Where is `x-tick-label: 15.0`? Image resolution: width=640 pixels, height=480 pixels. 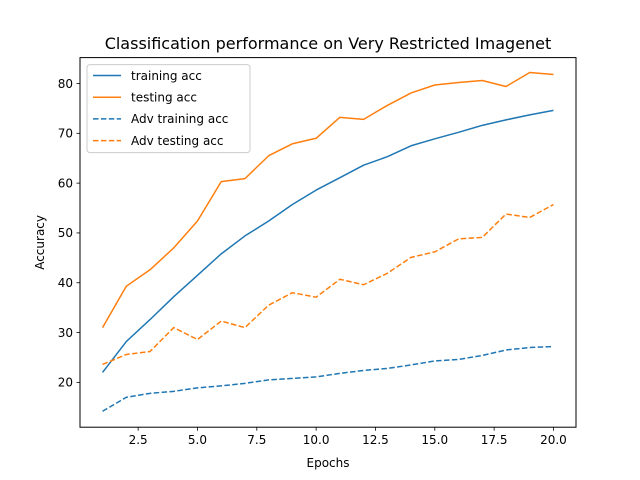 x-tick-label: 15.0 is located at coordinates (434, 440).